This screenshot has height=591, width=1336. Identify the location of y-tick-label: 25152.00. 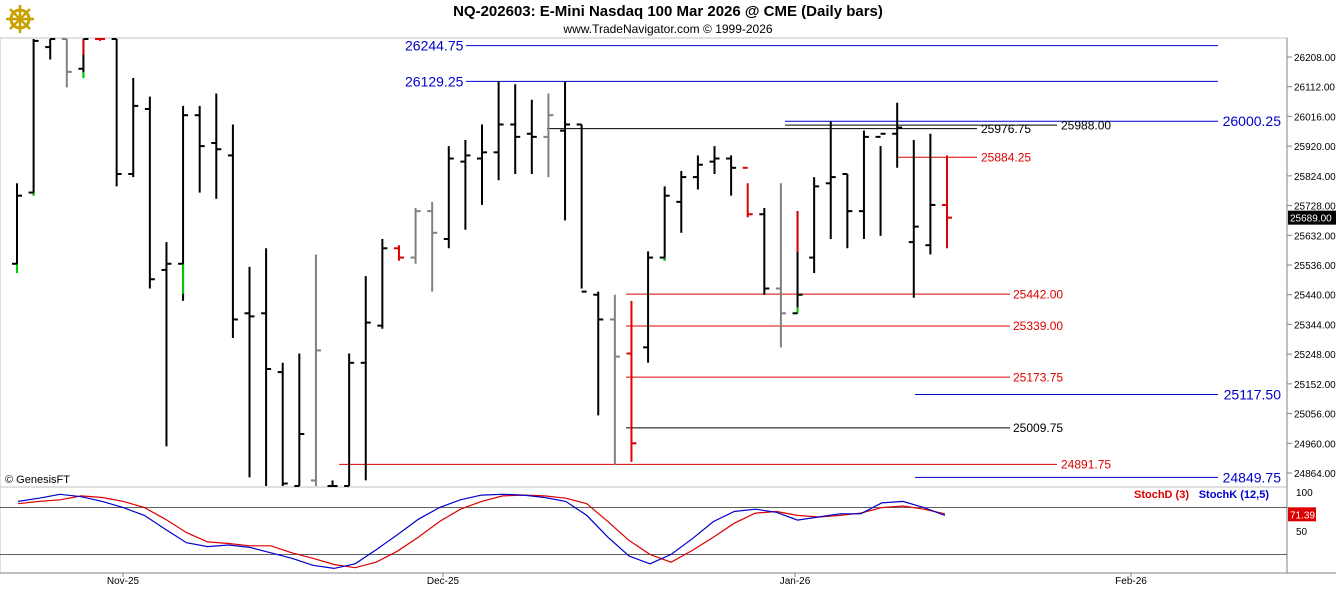
(1315, 385).